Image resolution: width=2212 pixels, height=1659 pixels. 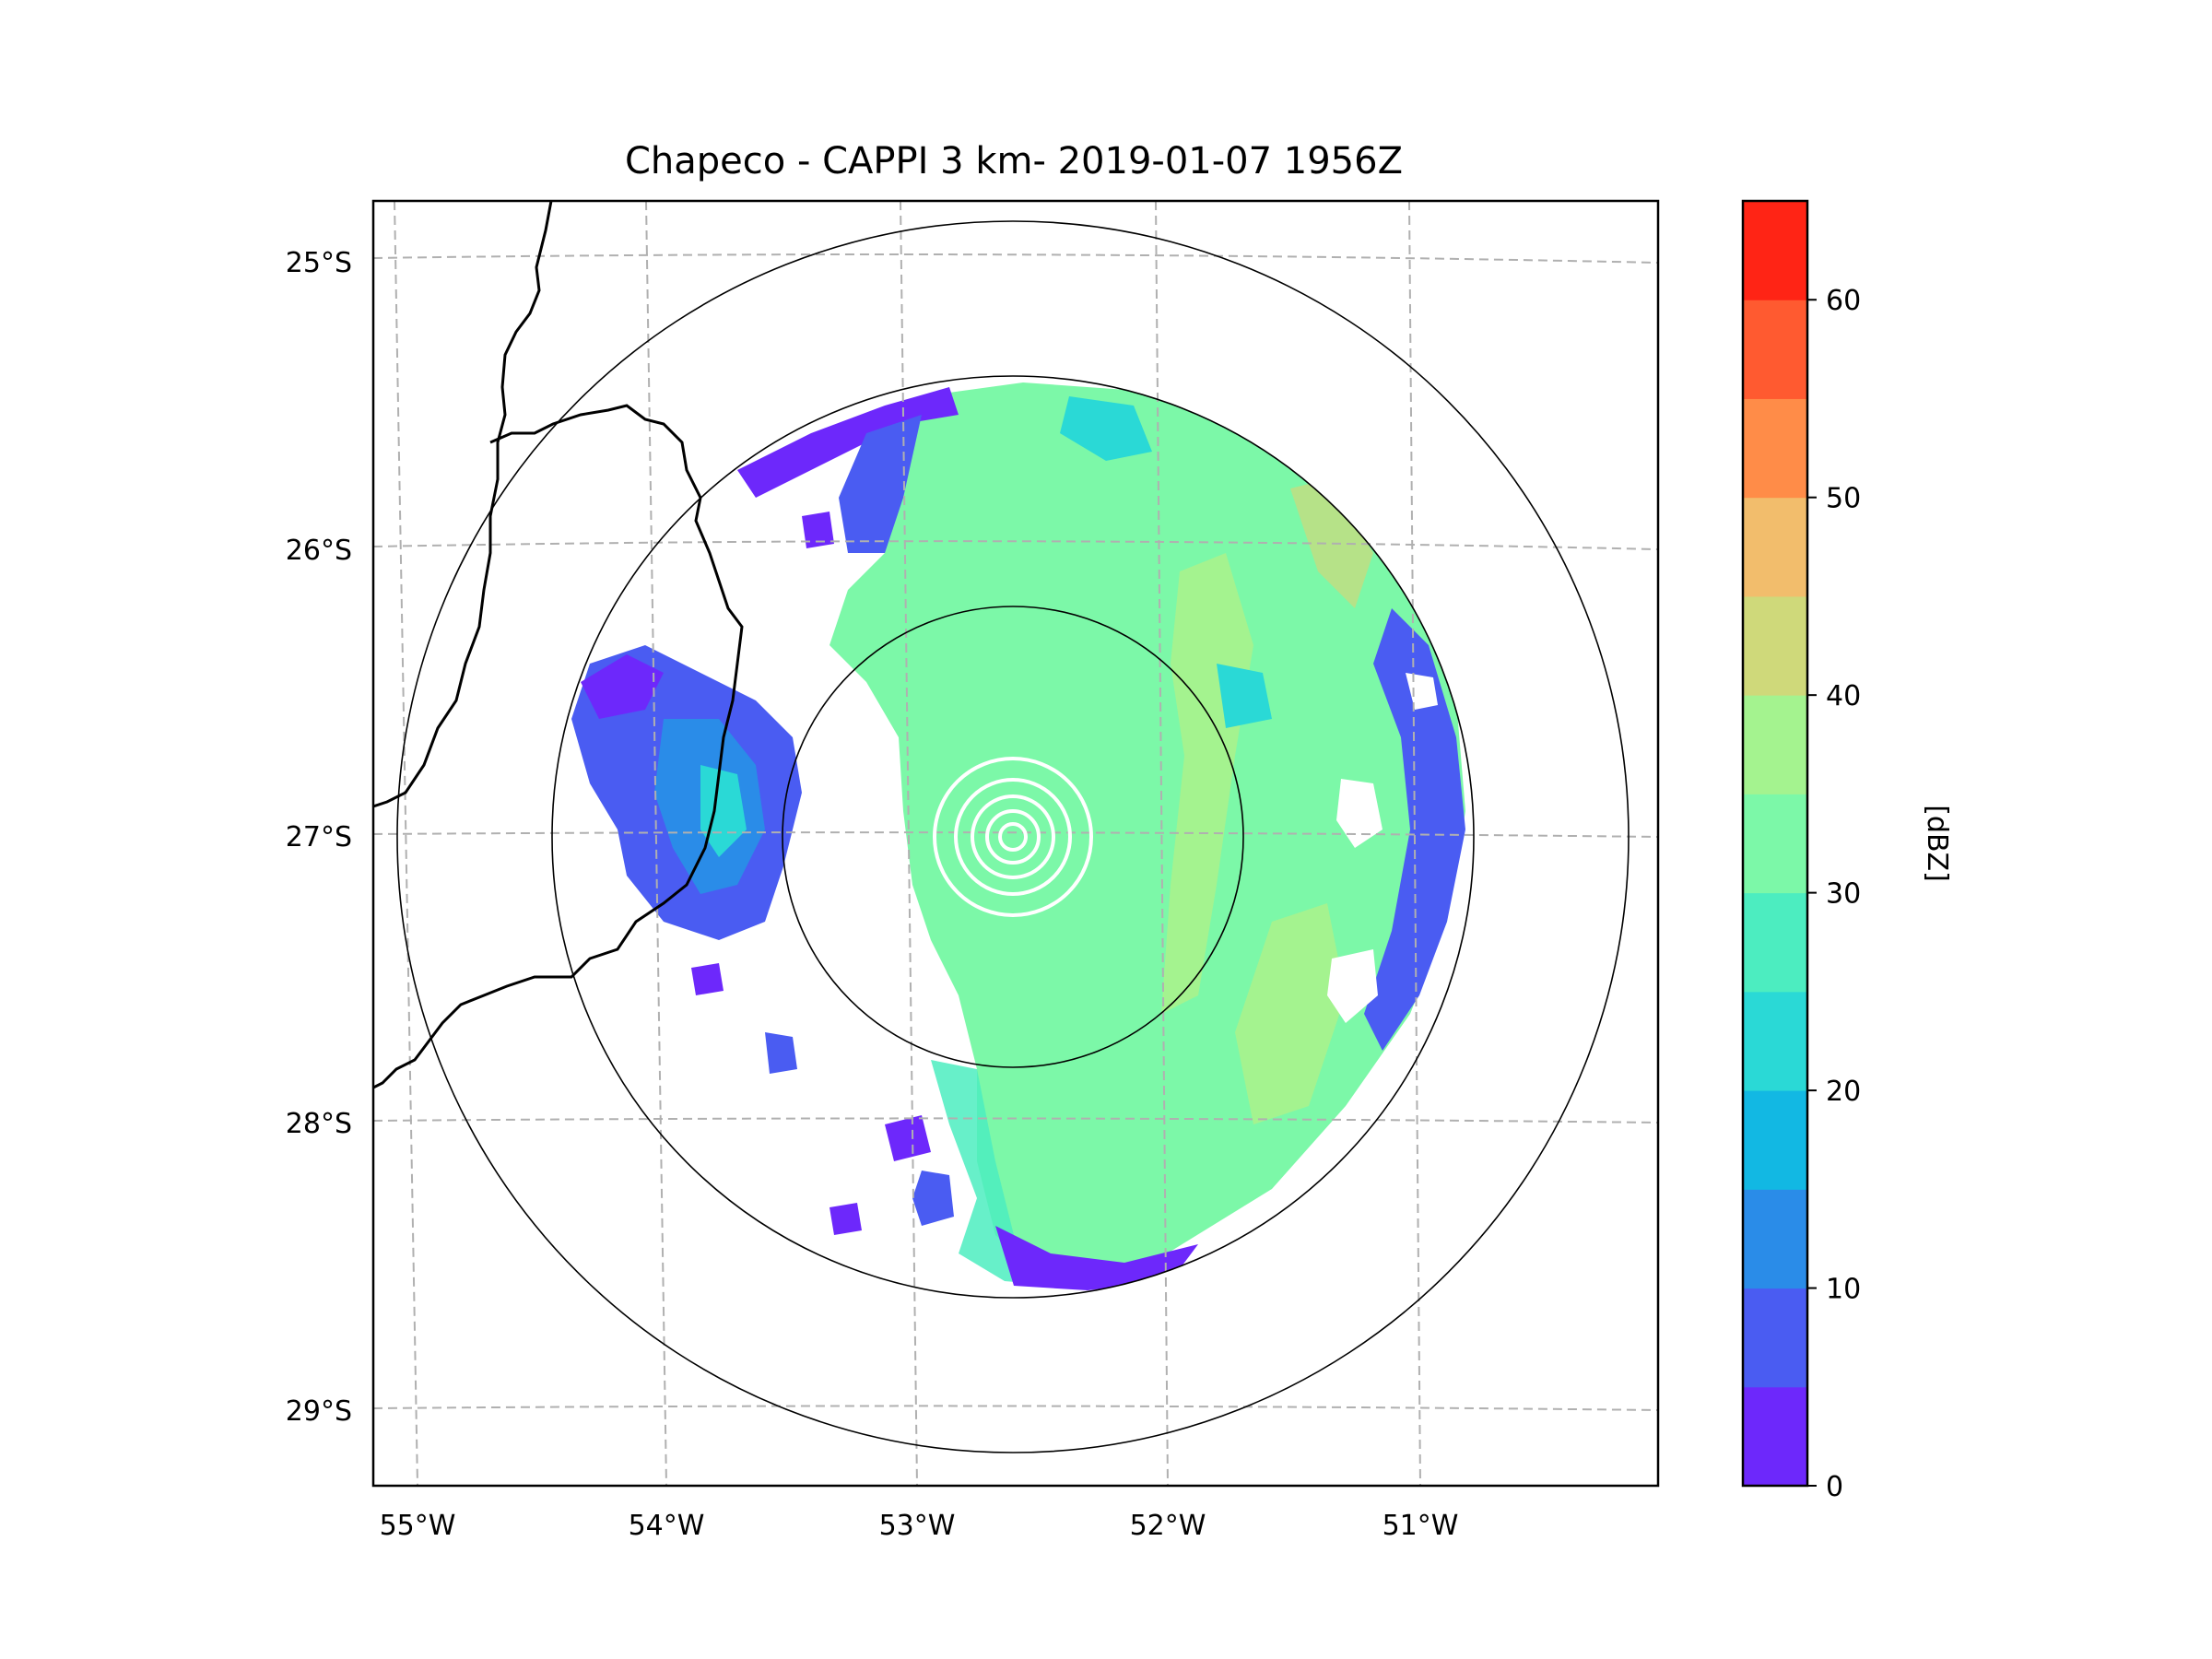 What do you see at coordinates (1843, 301) in the screenshot?
I see `colorbar-tick-label: 60` at bounding box center [1843, 301].